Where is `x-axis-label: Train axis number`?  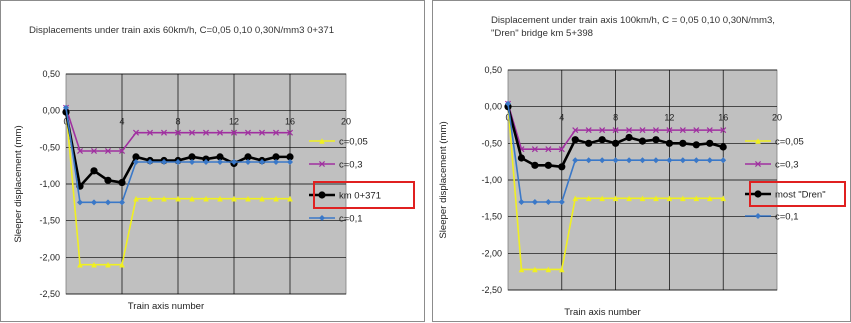
x-axis-label: Train axis number is located at coordinates (602, 312).